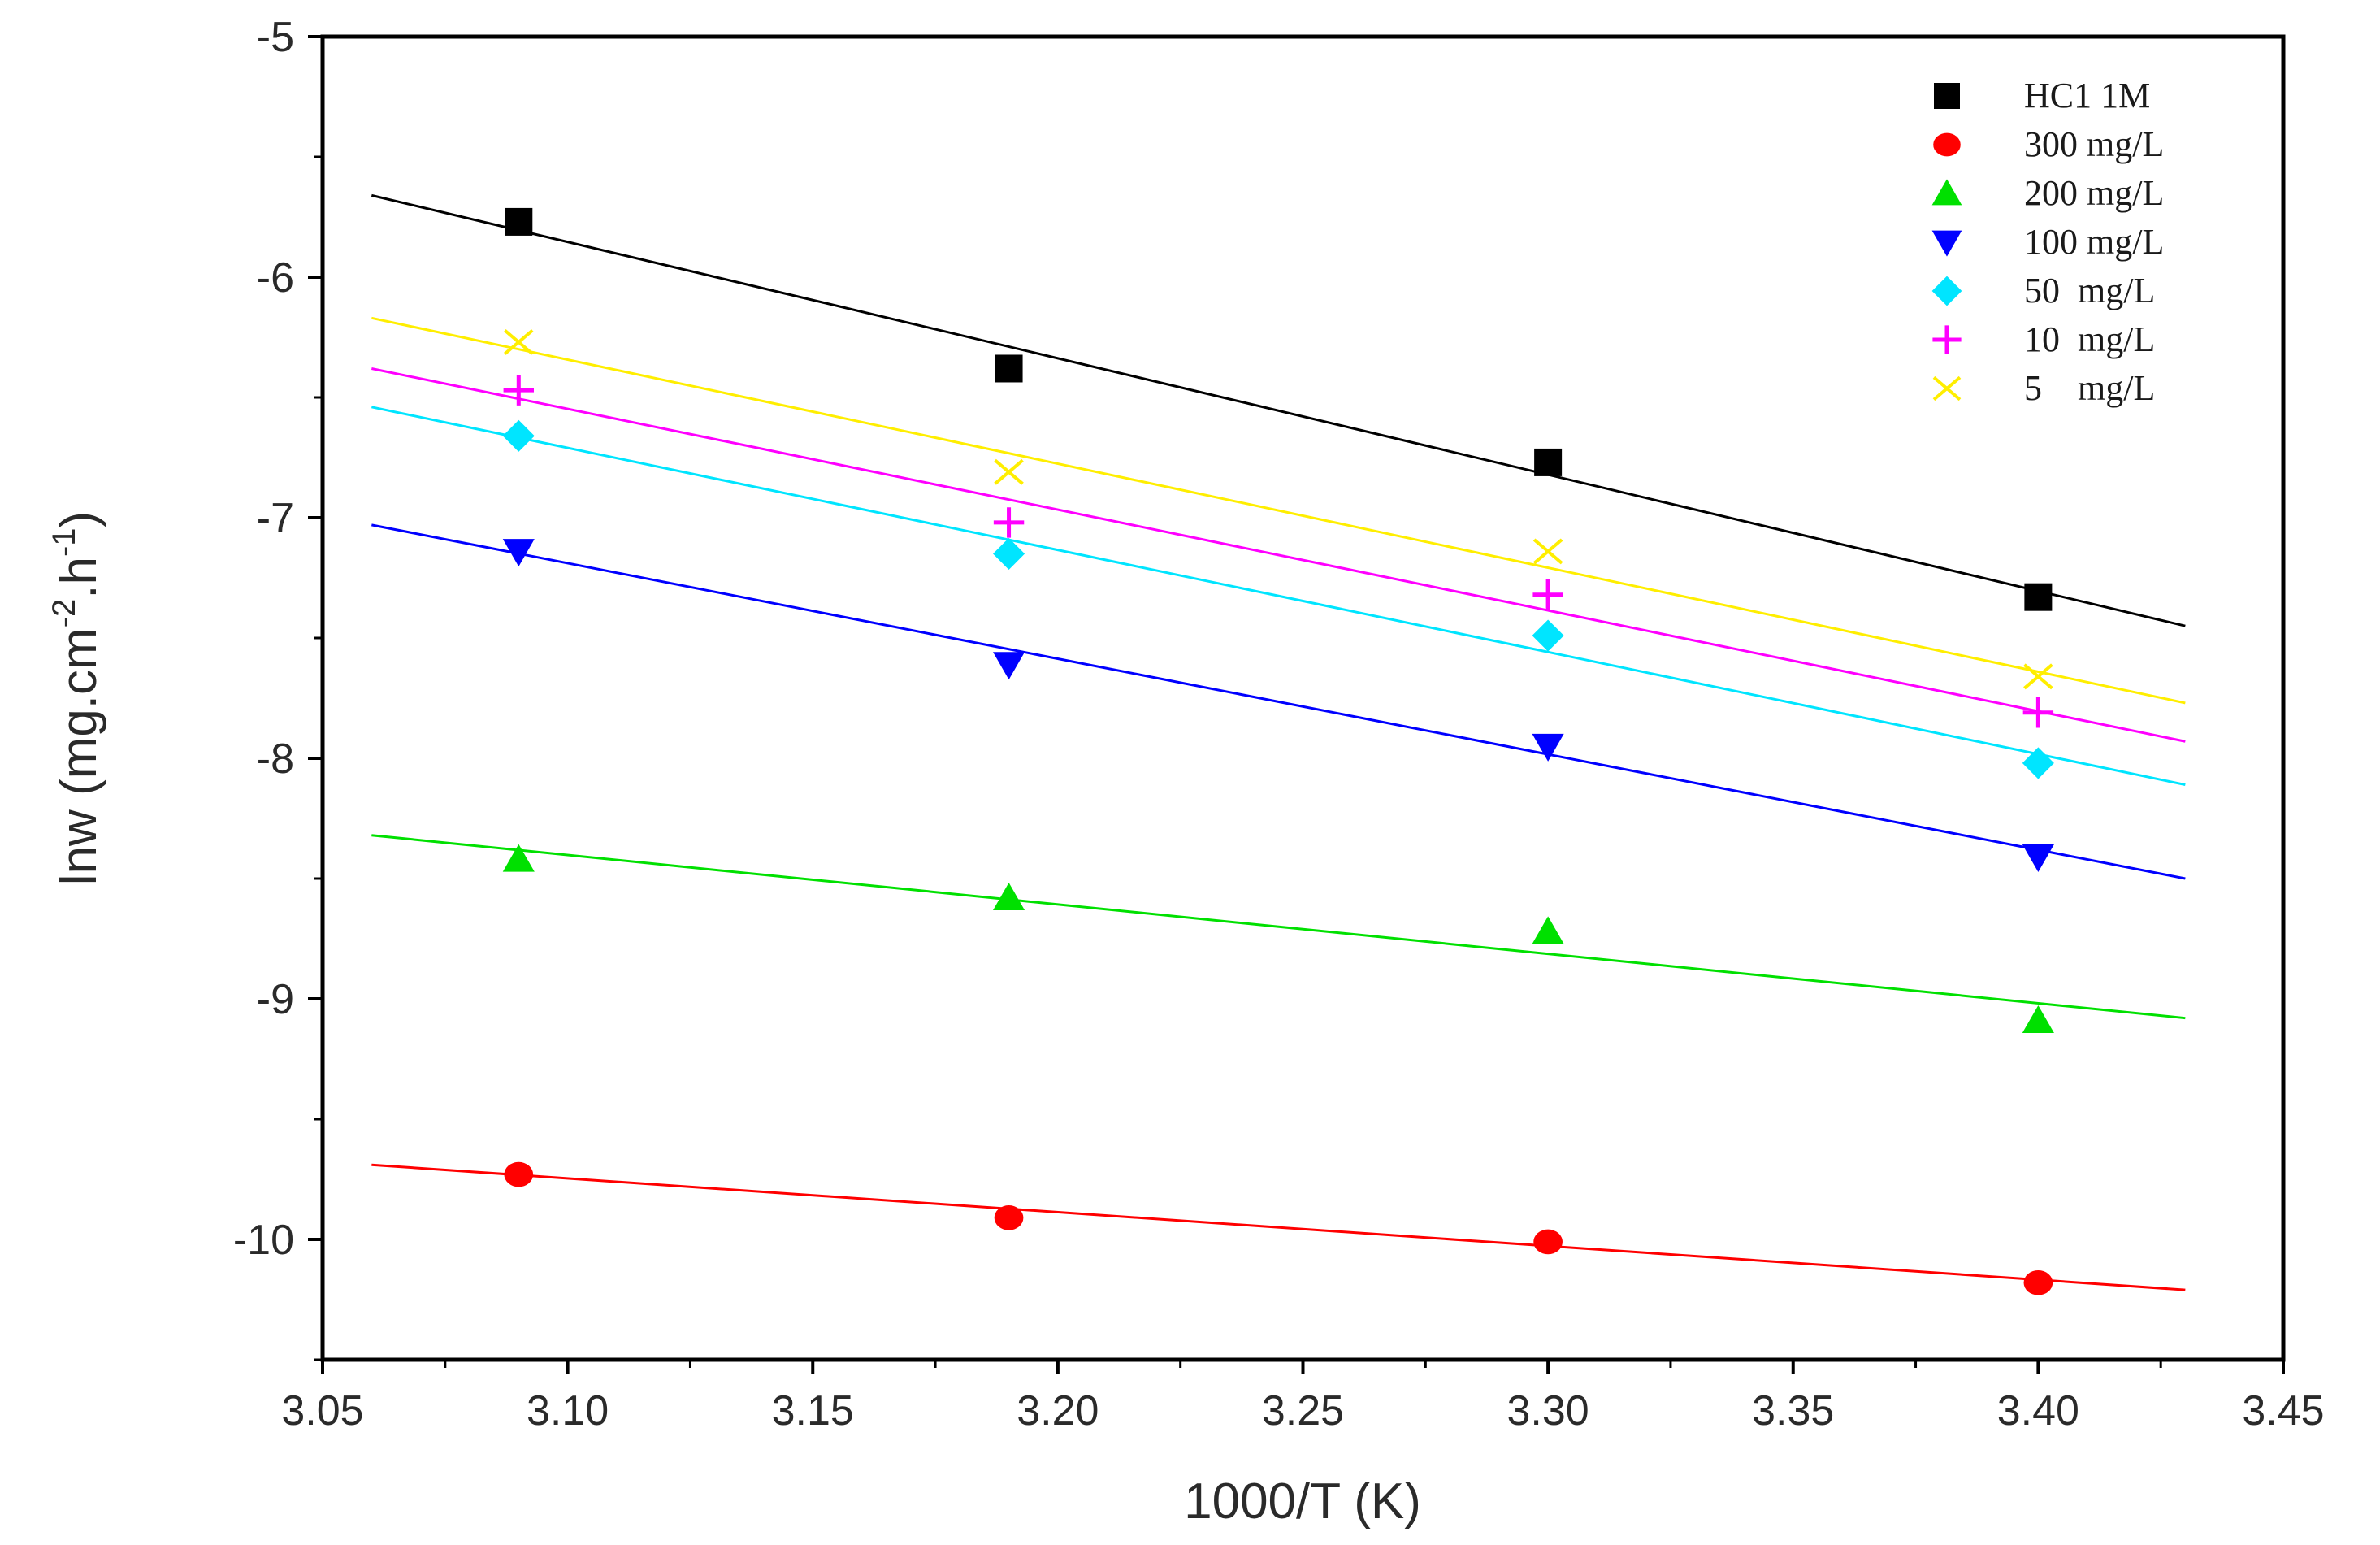  Describe the element at coordinates (2087, 95) in the screenshot. I see `legend-label-0: HC1 1M` at that location.